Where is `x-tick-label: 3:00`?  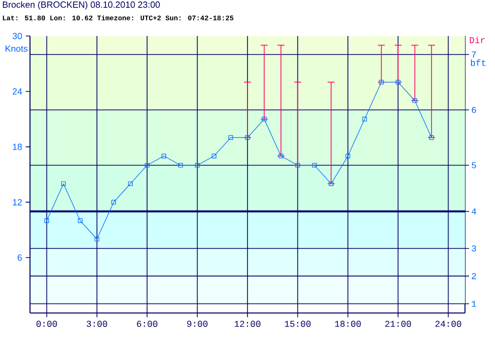
x-tick-label: 3:00 is located at coordinates (97, 323).